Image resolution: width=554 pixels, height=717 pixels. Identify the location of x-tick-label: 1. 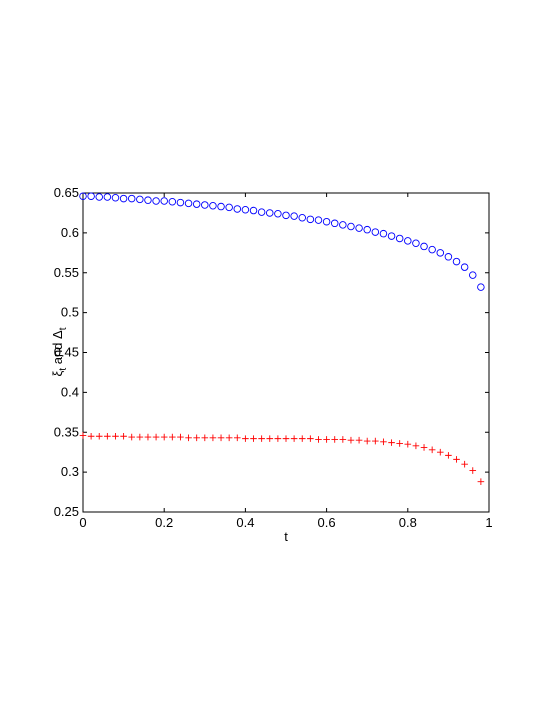
(488, 522).